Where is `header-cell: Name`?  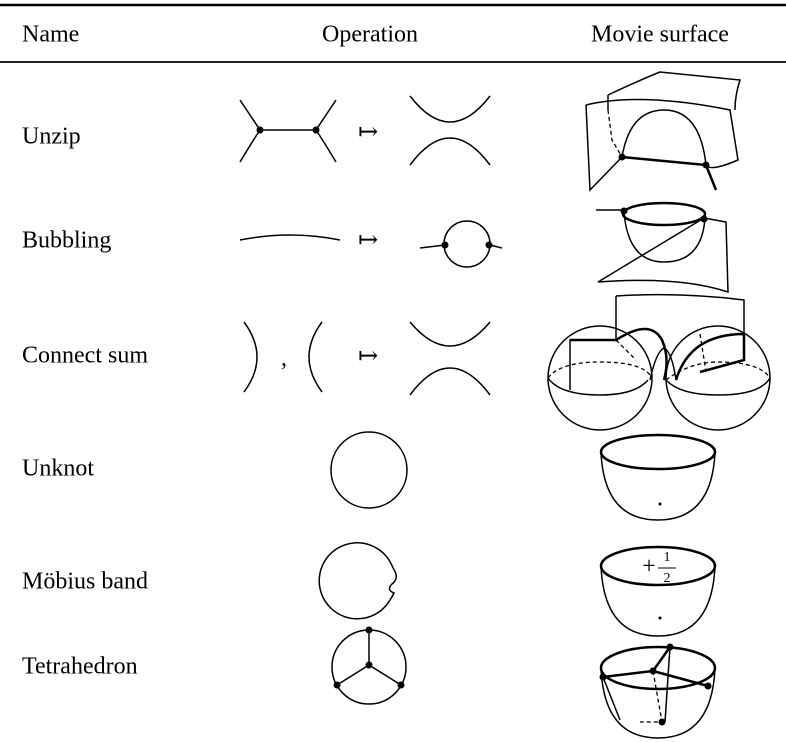
header-cell: Name is located at coordinates (50, 35).